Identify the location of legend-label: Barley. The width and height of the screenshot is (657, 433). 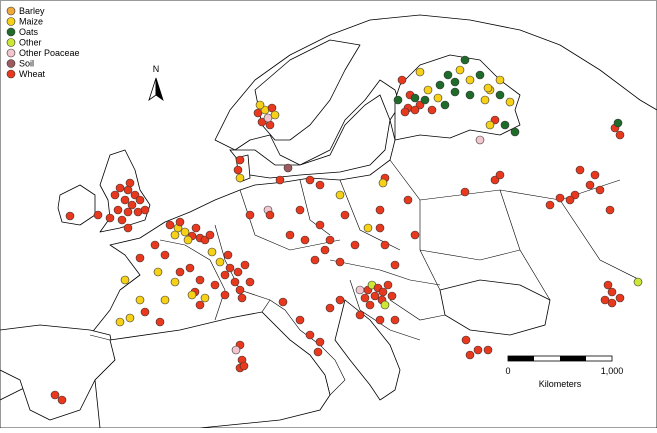
(32, 11).